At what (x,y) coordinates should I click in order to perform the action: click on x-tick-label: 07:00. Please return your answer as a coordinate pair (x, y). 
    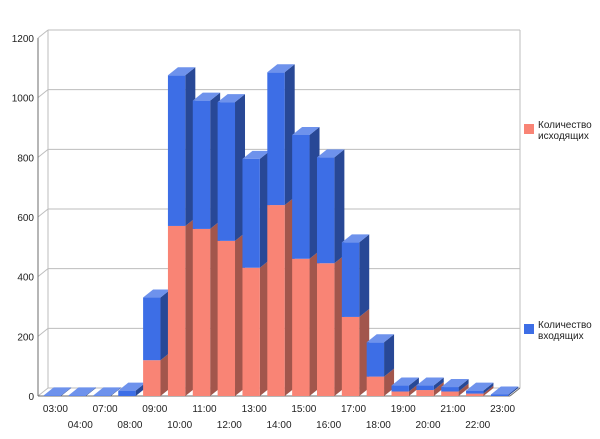
    Looking at the image, I should click on (105, 409).